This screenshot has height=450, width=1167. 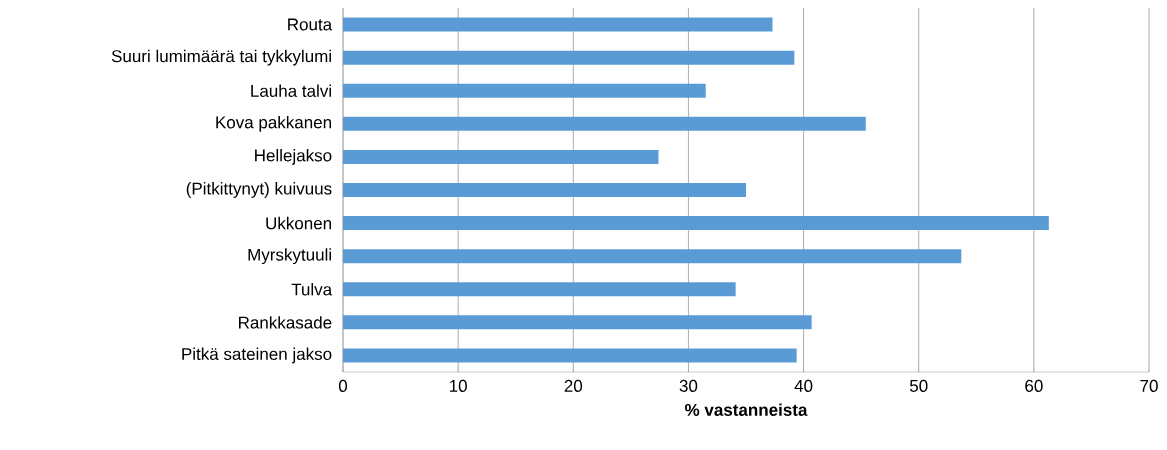 I want to click on y-tick-label: Pitkä sateinen jakso, so click(x=257, y=355).